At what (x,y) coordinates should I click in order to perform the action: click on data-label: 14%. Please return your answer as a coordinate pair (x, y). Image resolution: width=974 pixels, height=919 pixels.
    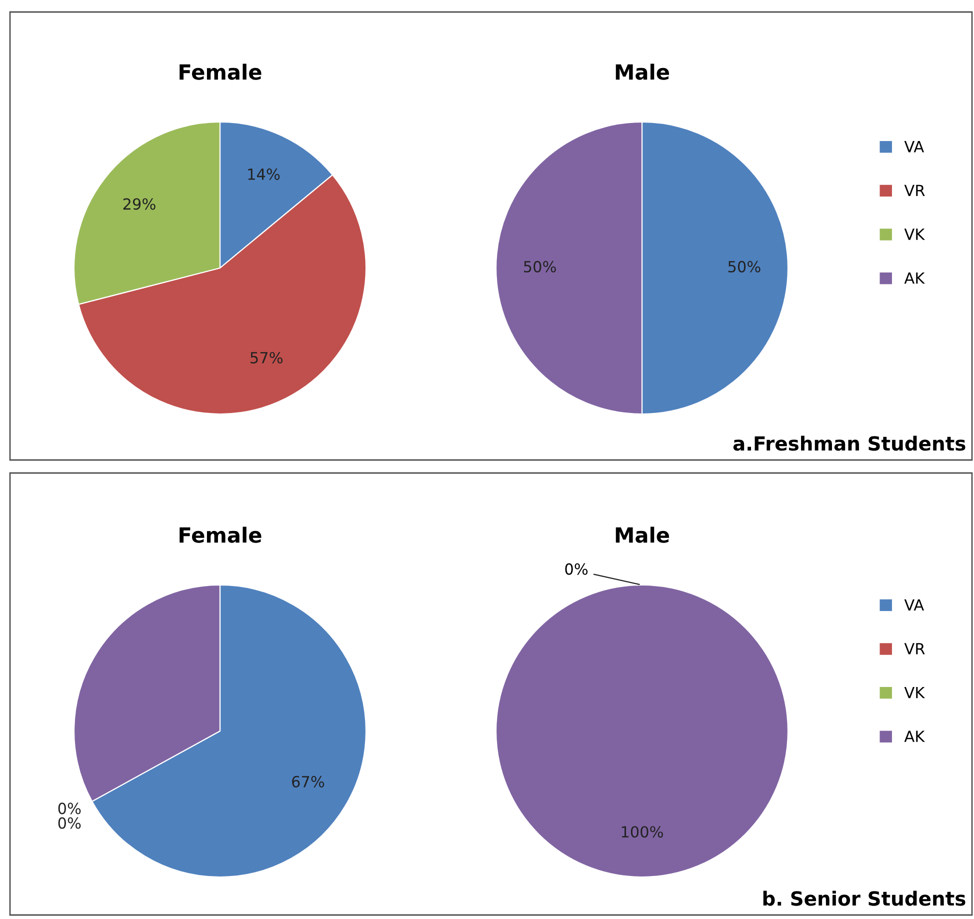
    Looking at the image, I should click on (264, 174).